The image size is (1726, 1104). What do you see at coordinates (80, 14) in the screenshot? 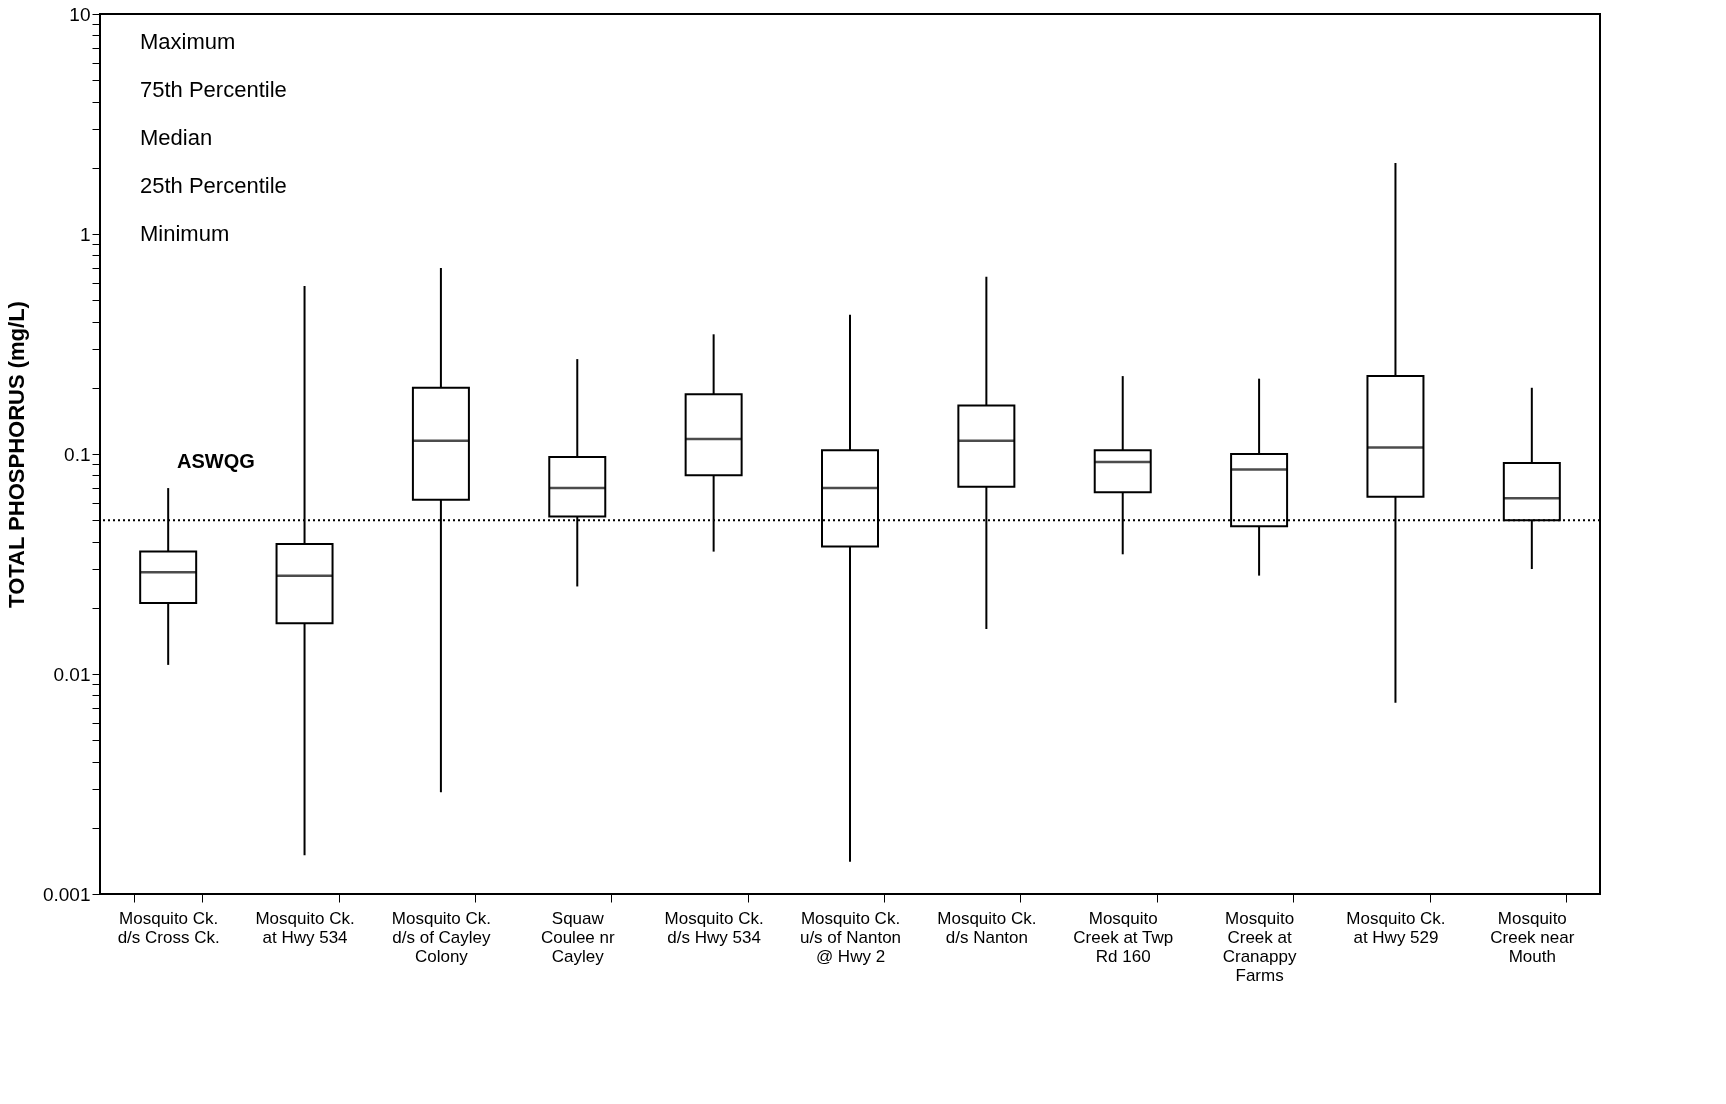
I see `y-tick-label: 10` at bounding box center [80, 14].